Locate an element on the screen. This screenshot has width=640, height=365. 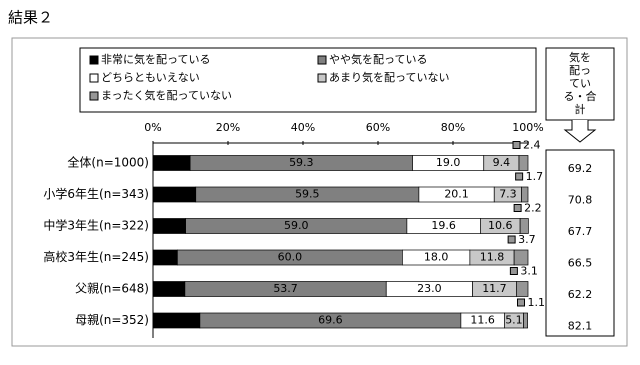
value-label: 60.0 is located at coordinates (290, 257).